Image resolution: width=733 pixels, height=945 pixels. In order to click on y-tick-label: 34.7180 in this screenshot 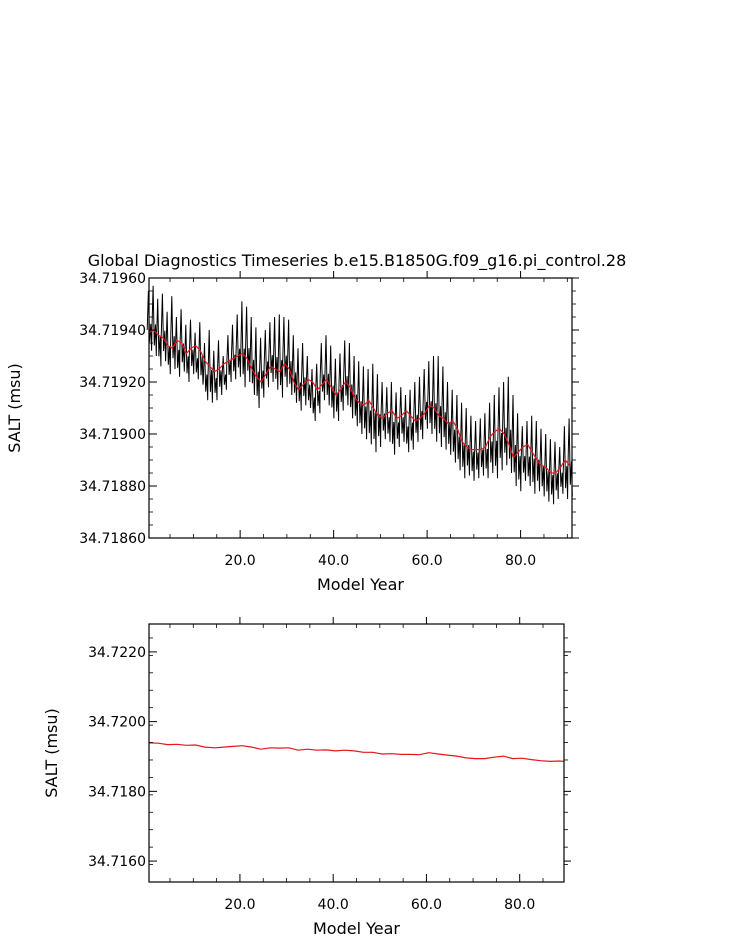, I will do `click(117, 792)`.